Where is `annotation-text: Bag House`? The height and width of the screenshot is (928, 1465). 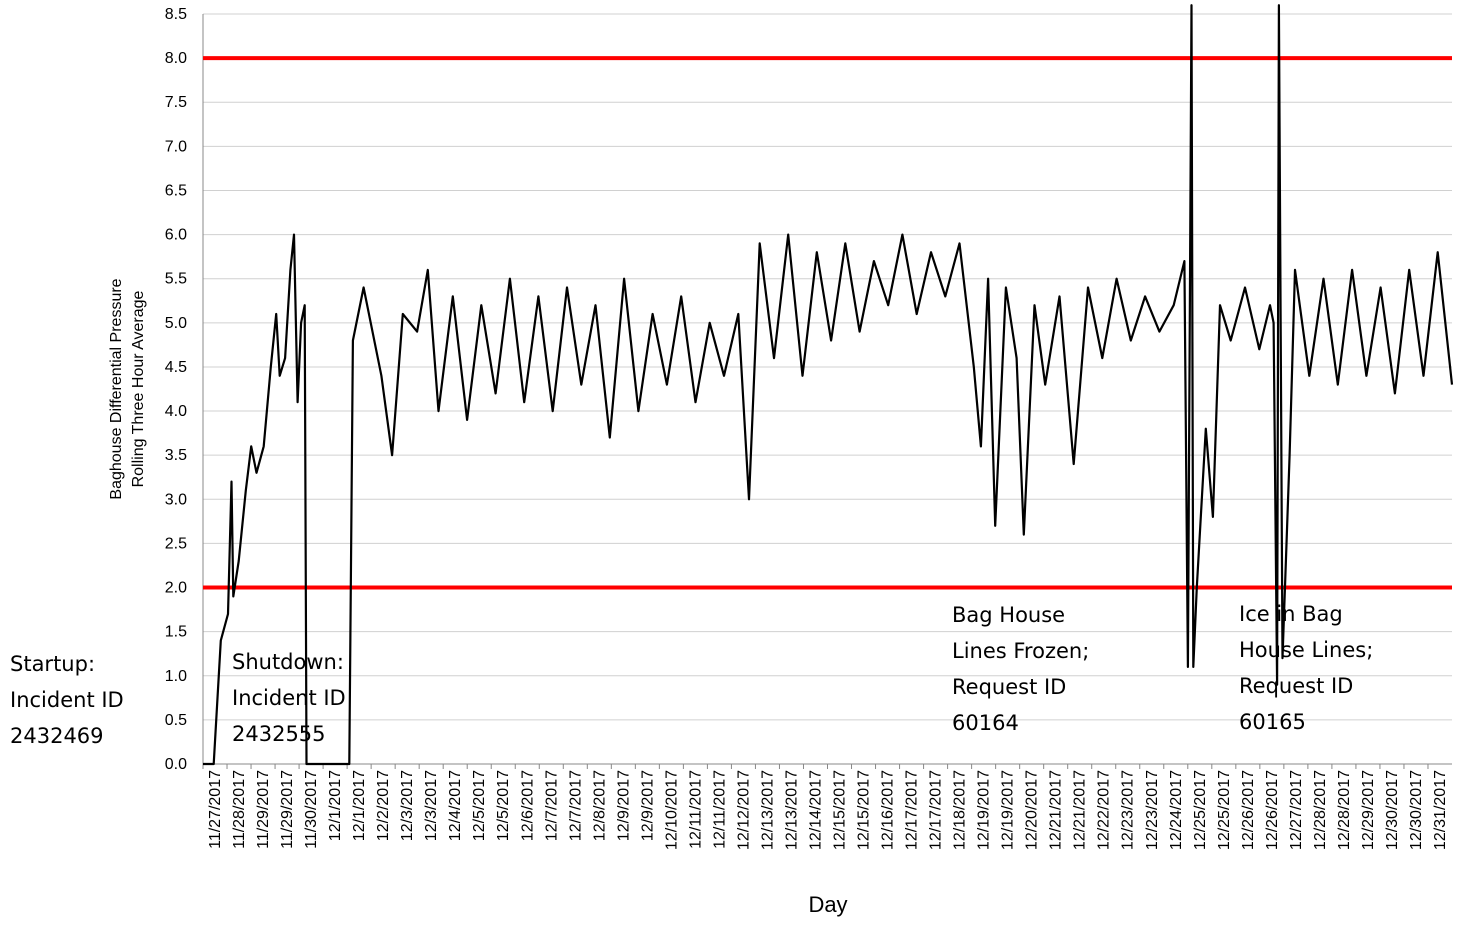
annotation-text: Bag House is located at coordinates (1008, 615).